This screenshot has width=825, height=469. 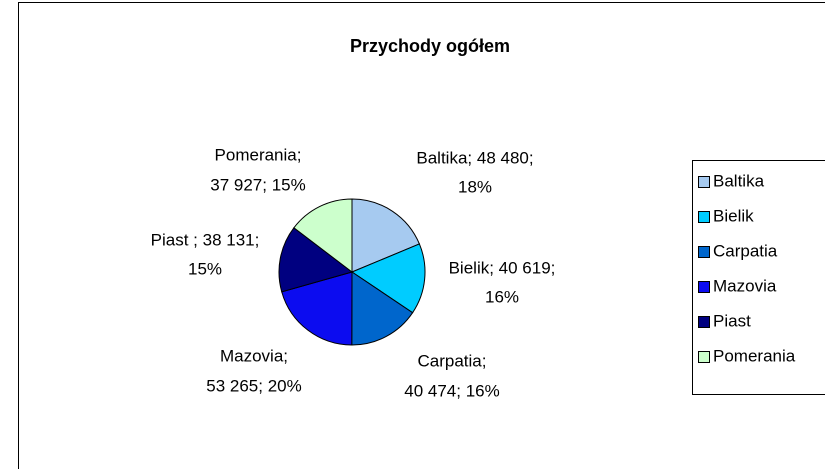 I want to click on data-label: Pomerania;, so click(x=258, y=154).